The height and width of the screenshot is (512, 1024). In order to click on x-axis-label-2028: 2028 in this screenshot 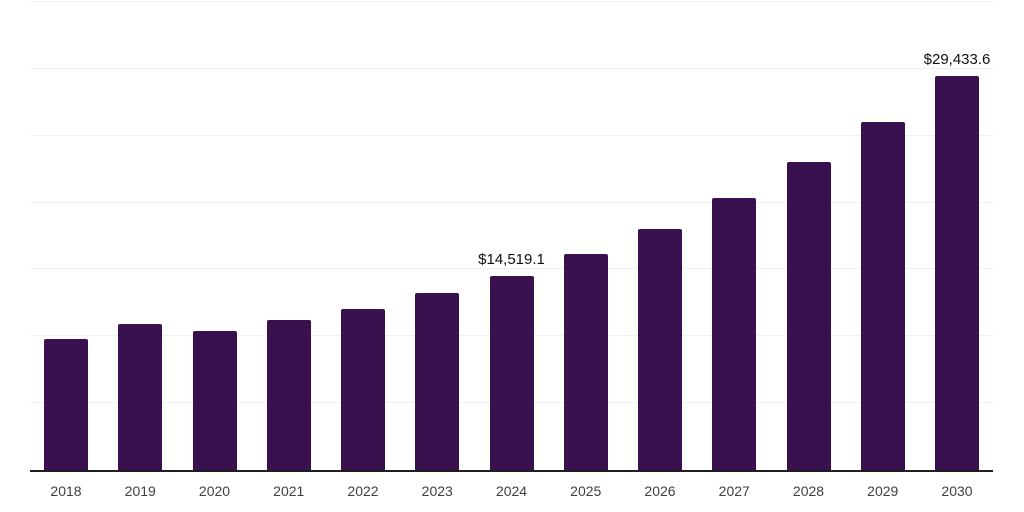, I will do `click(808, 491)`.